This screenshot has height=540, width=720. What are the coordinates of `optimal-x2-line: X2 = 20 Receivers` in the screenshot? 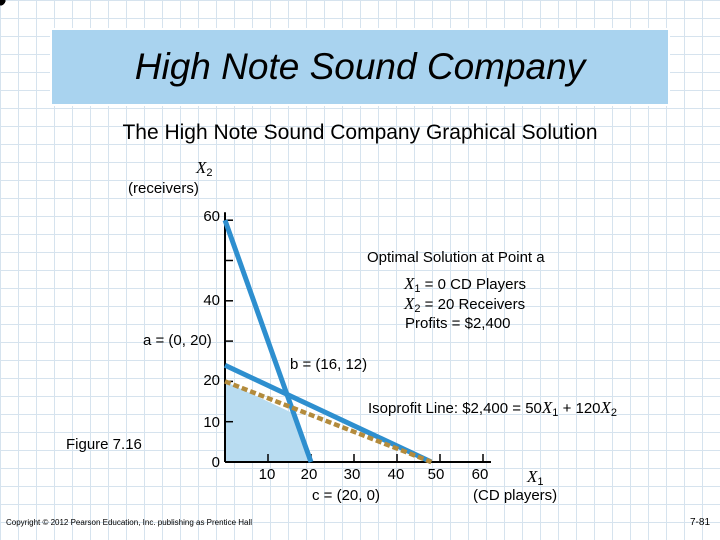 It's located at (464, 304).